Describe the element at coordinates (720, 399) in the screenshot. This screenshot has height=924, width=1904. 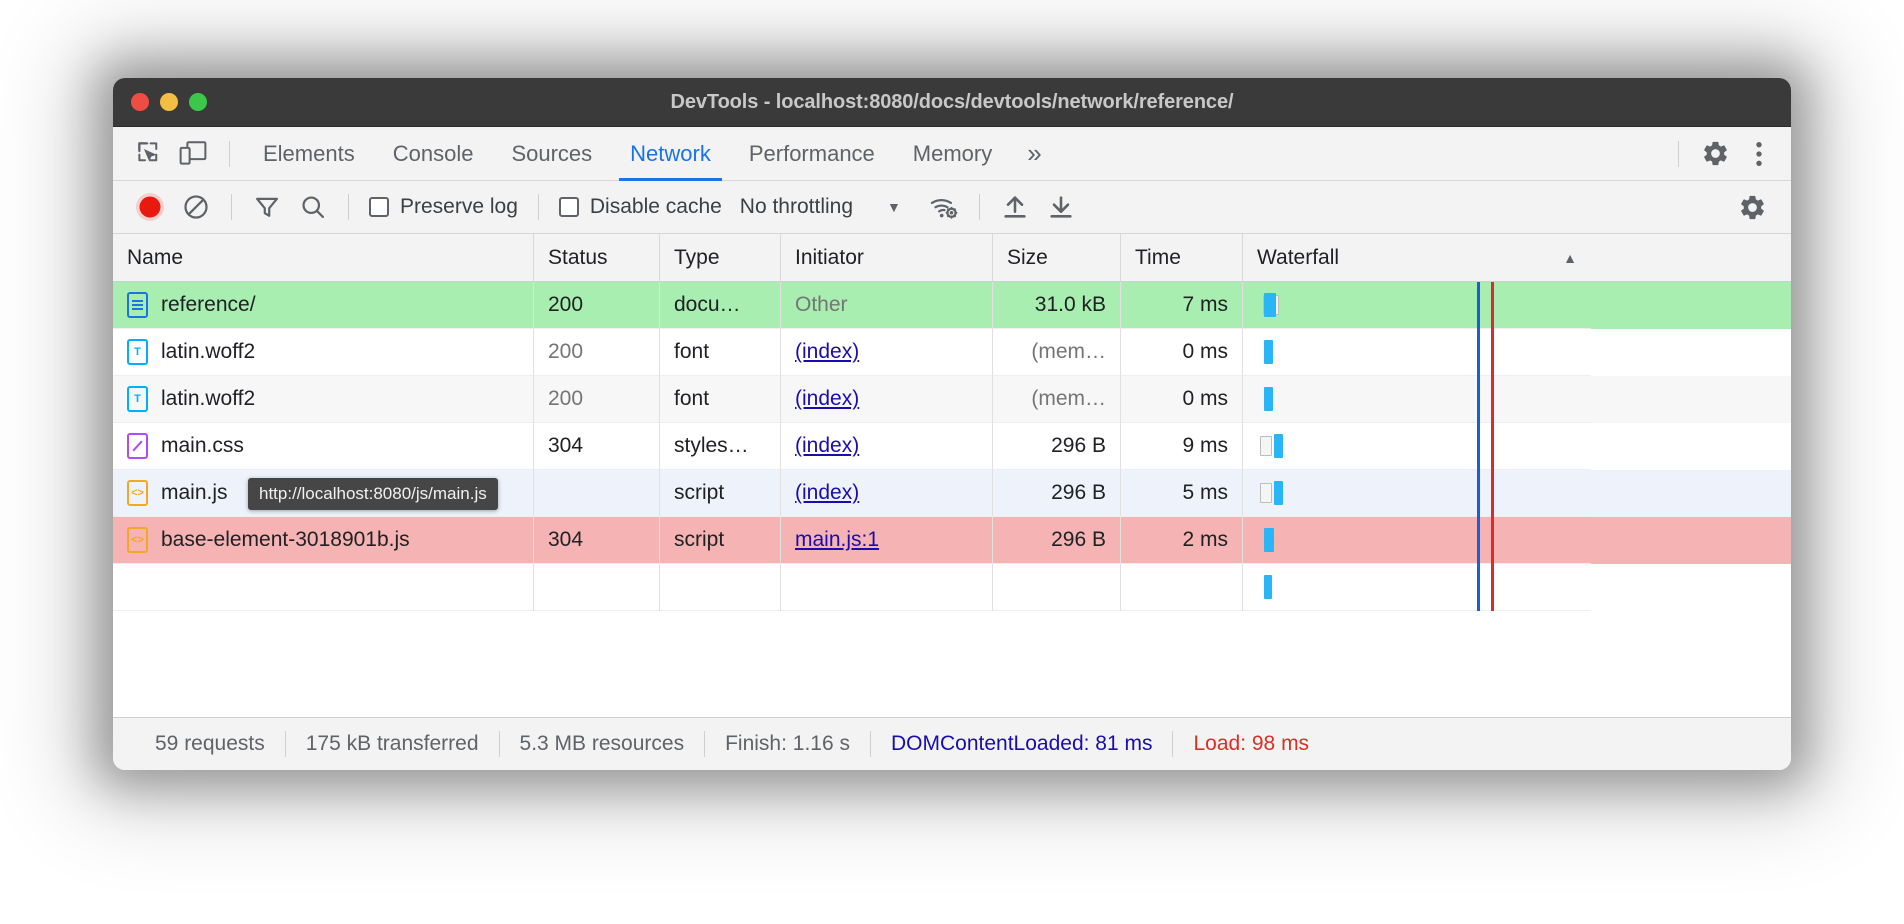
I see `cell-type: font` at that location.